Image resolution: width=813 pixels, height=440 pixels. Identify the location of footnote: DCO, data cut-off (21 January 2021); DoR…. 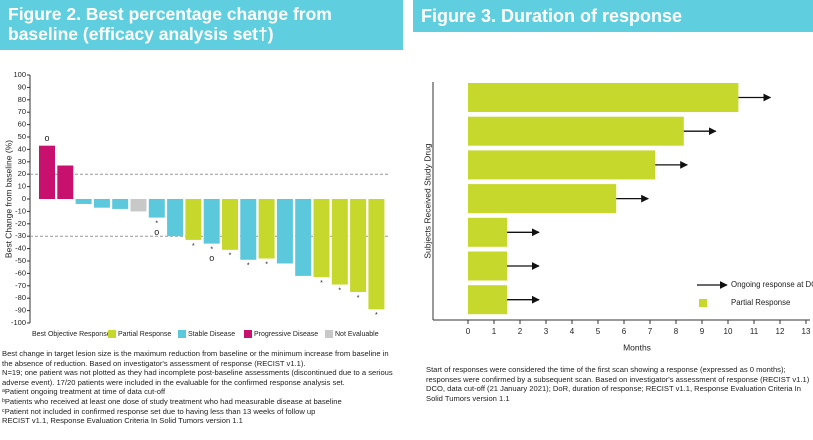
(613, 393).